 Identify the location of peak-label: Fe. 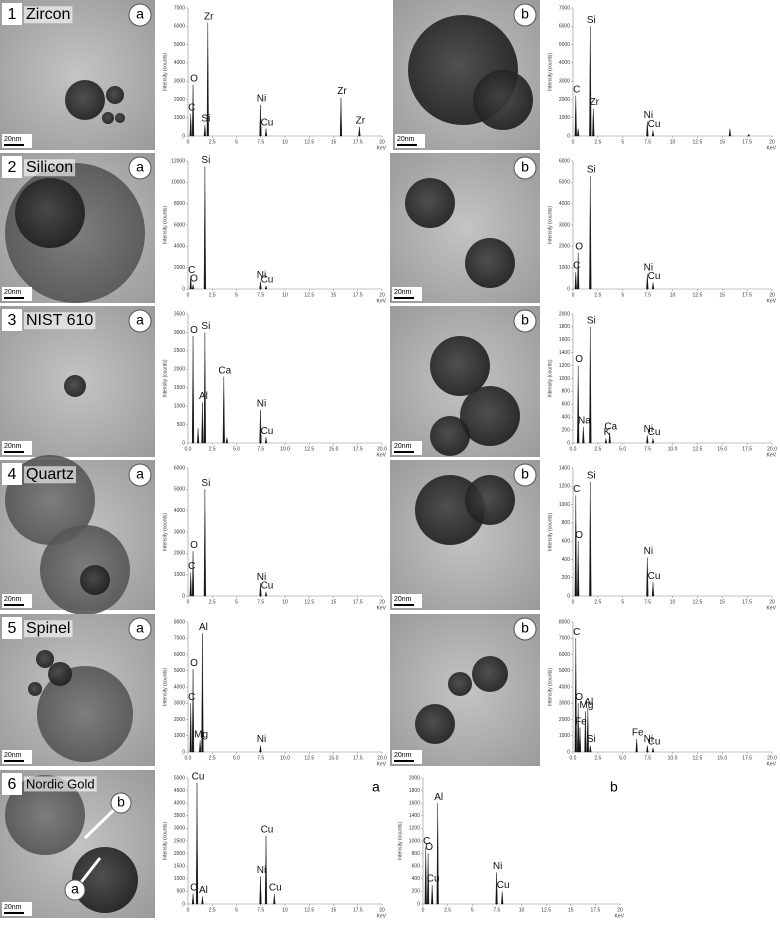
(581, 721).